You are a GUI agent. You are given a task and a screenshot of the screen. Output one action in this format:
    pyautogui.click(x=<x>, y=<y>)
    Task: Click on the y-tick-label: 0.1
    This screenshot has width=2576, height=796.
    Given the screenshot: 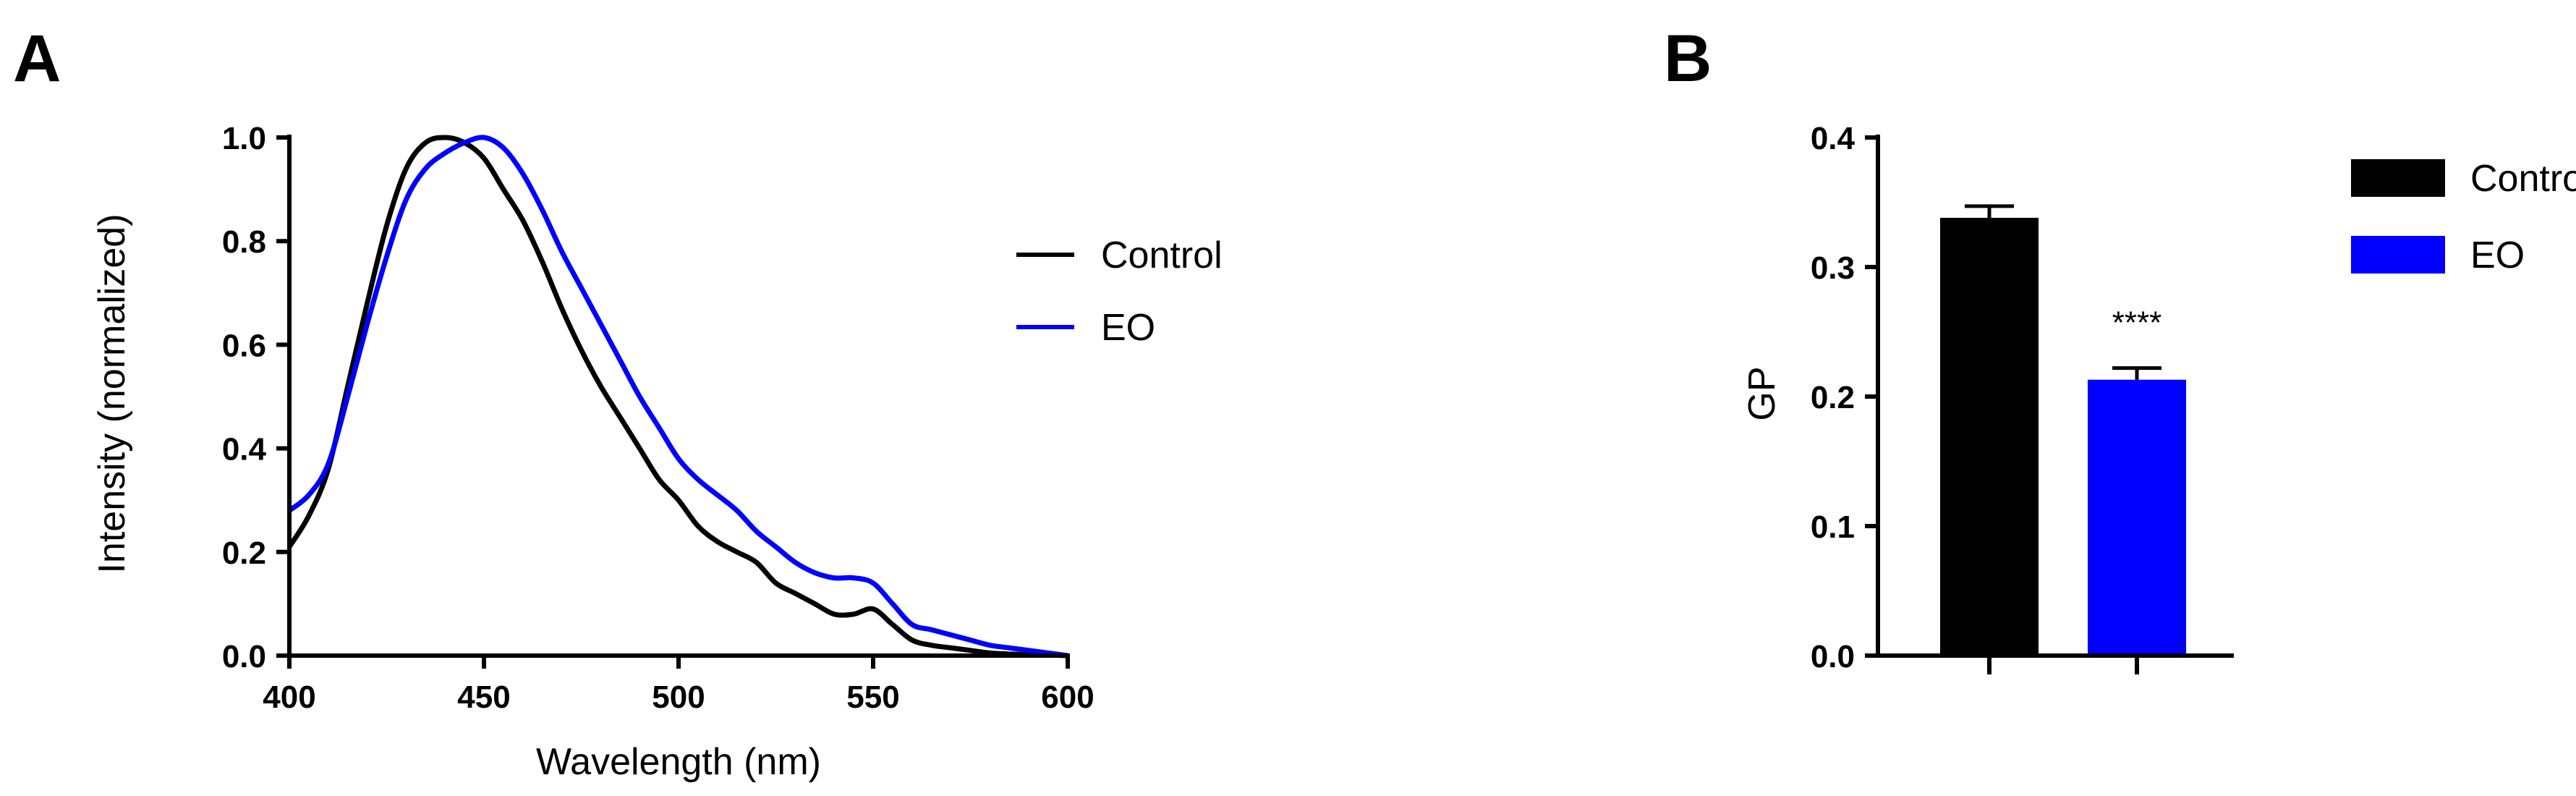 What is the action you would take?
    pyautogui.click(x=1833, y=527)
    